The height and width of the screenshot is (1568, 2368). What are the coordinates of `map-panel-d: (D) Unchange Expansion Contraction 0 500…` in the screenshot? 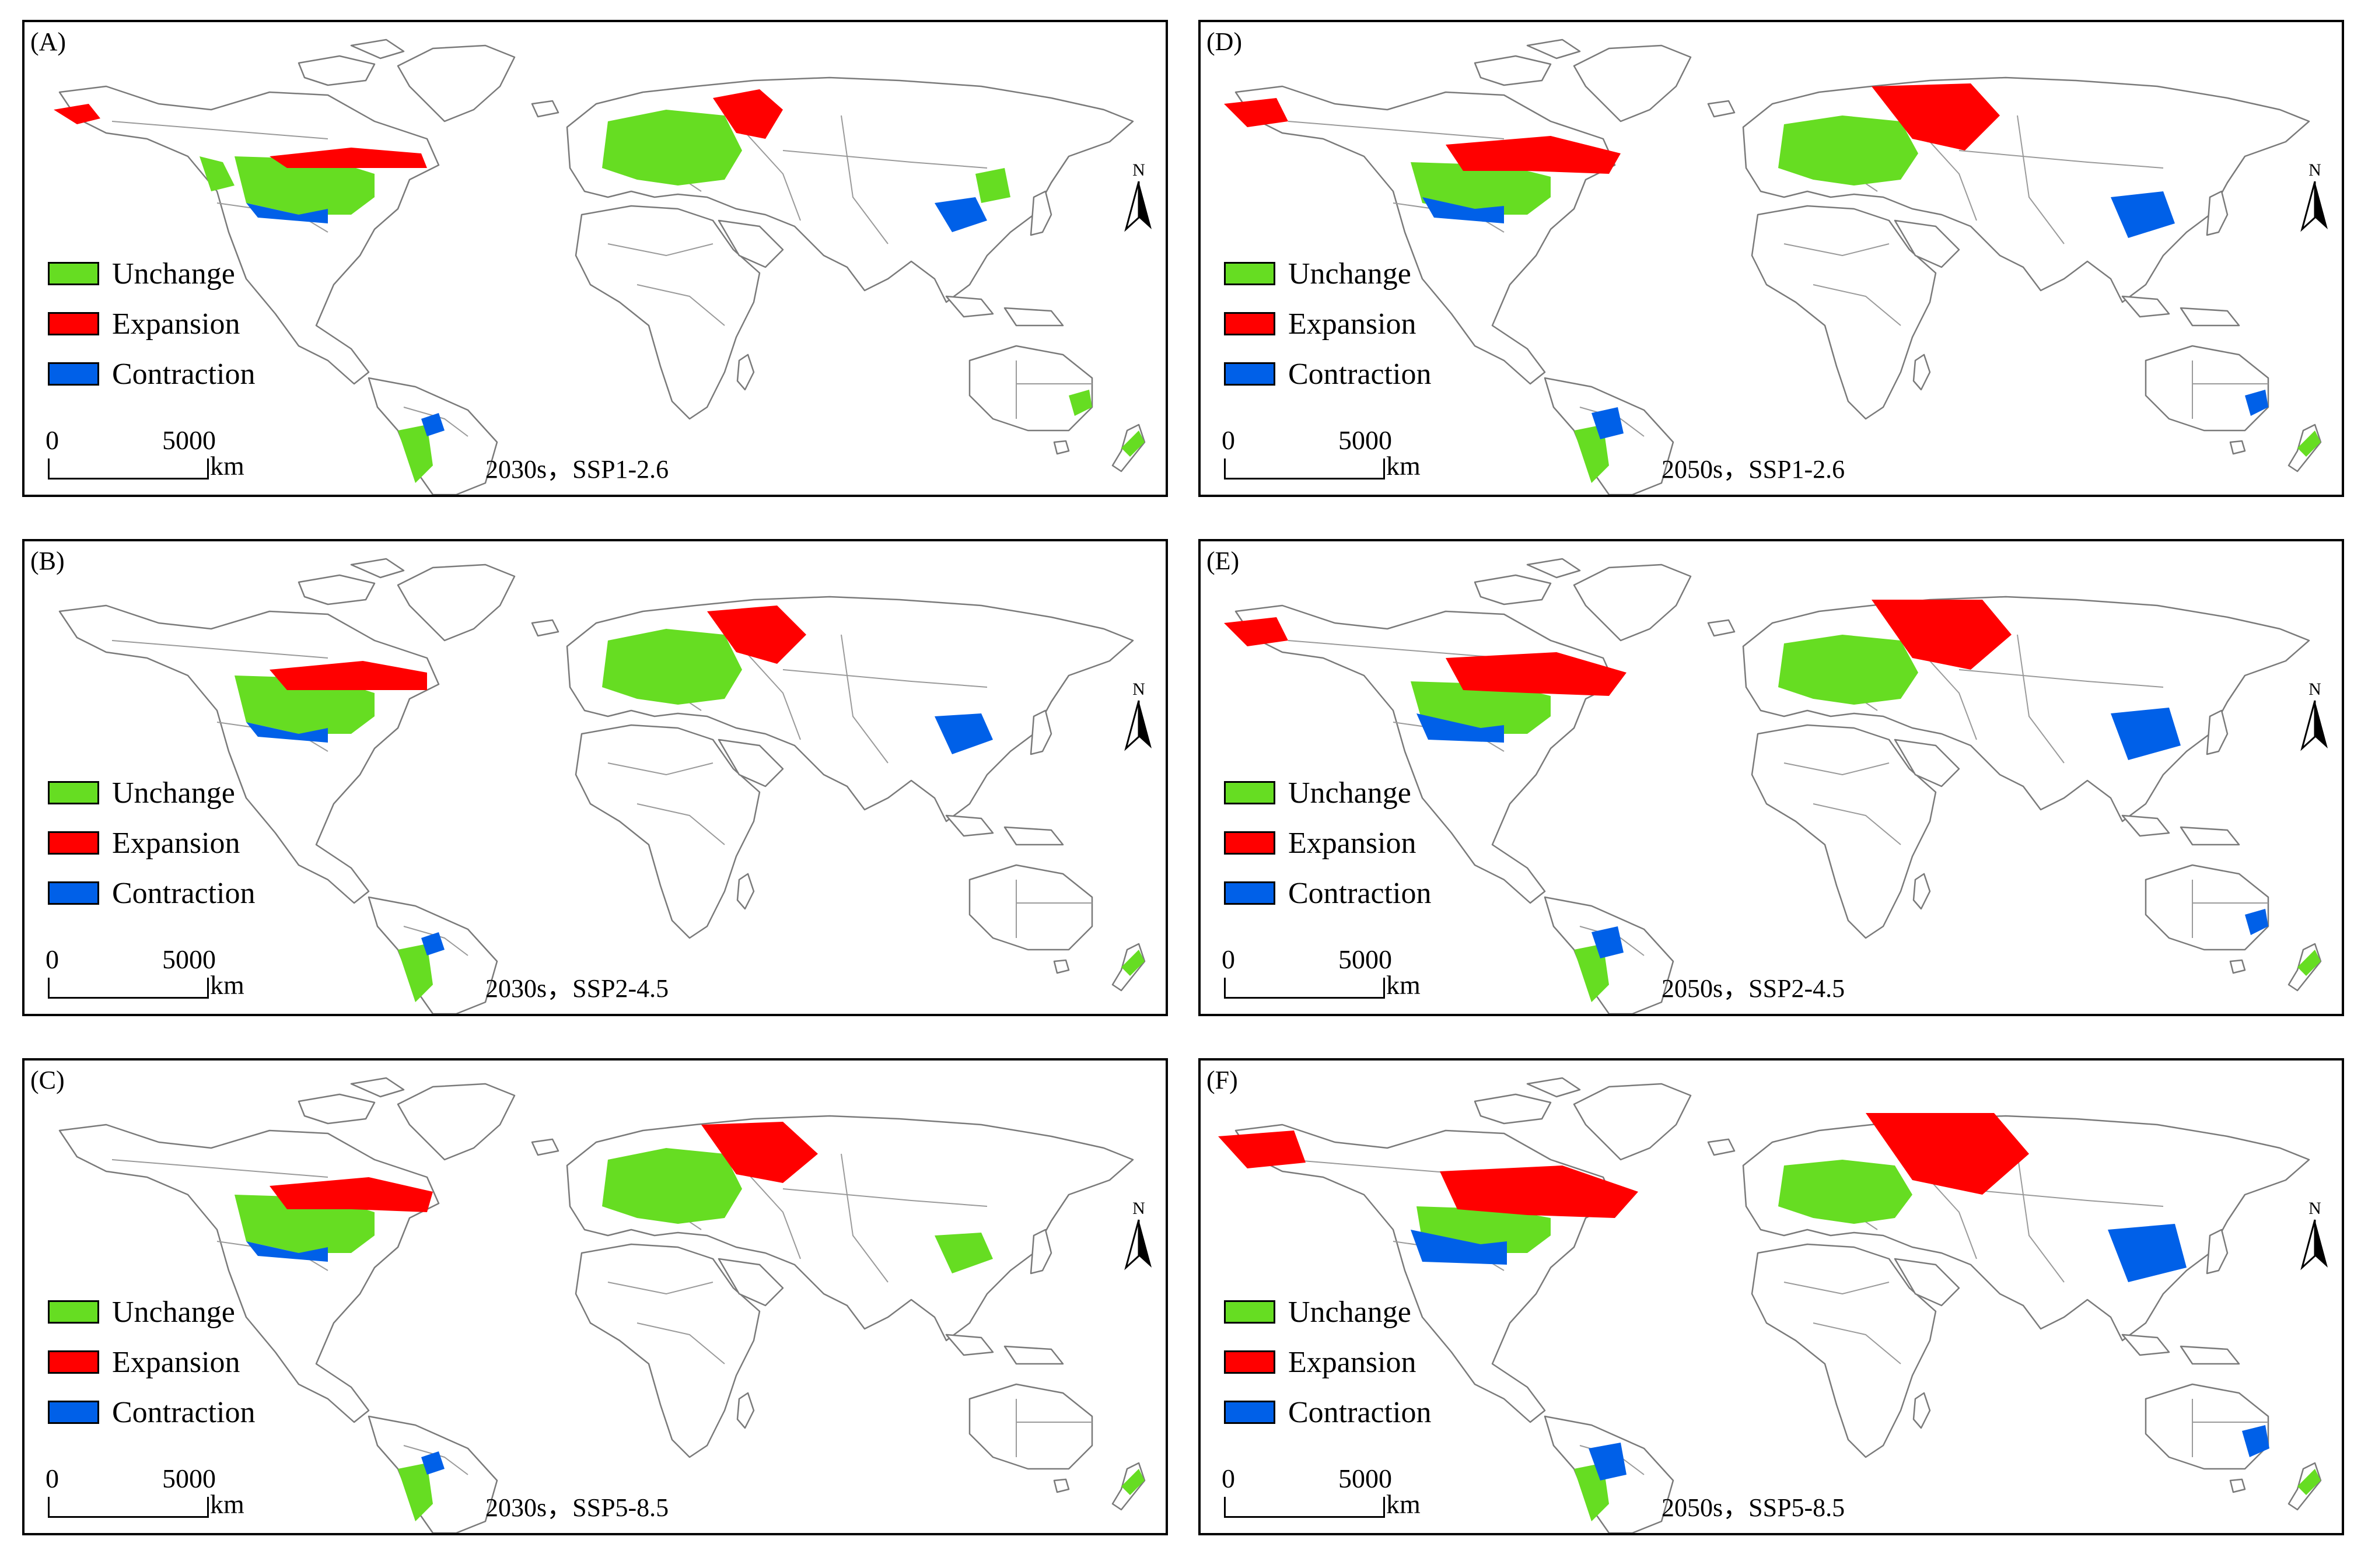 It's located at (1771, 258).